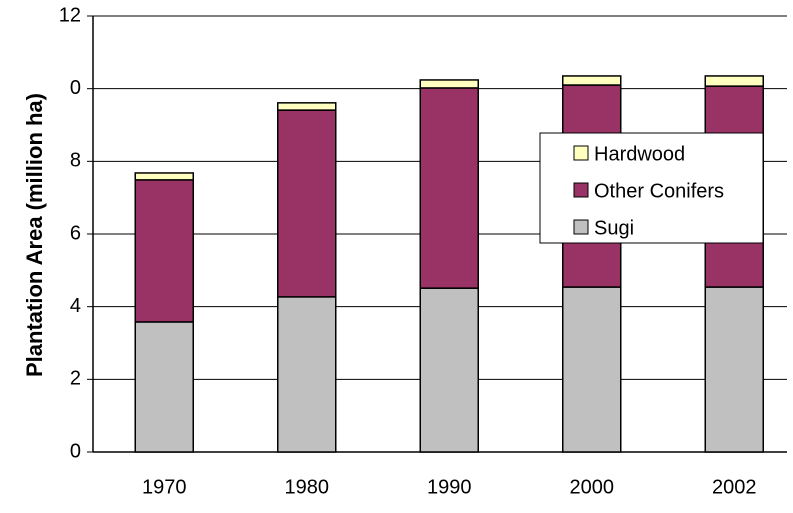 This screenshot has width=793, height=513. Describe the element at coordinates (75, 161) in the screenshot. I see `y-tick-label: 8` at that location.